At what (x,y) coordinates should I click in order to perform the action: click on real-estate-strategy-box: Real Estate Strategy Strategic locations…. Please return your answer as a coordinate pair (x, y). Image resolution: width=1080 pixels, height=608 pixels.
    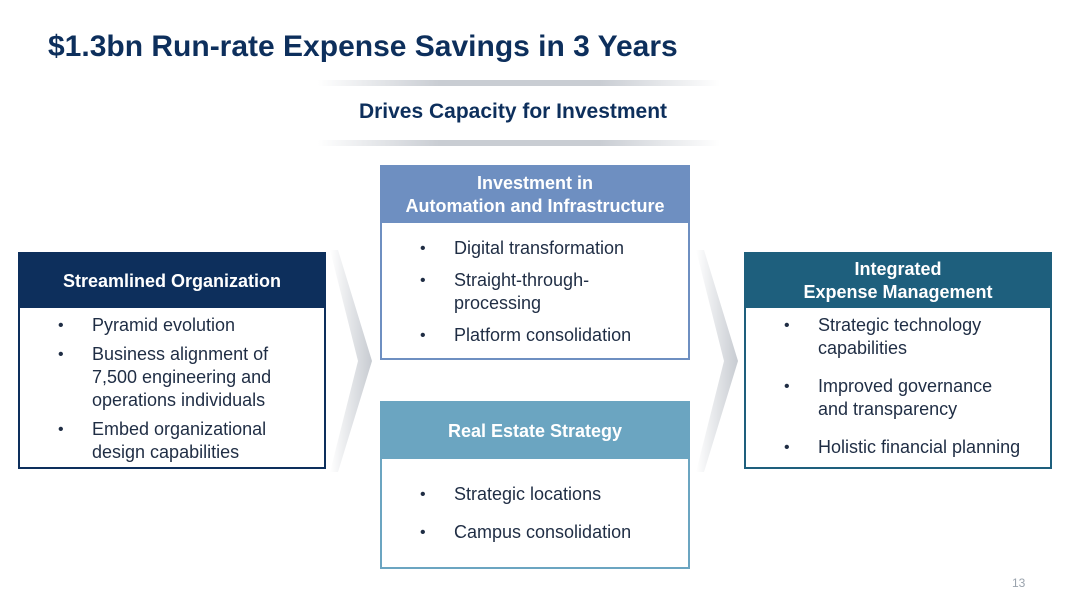
    Looking at the image, I should click on (535, 485).